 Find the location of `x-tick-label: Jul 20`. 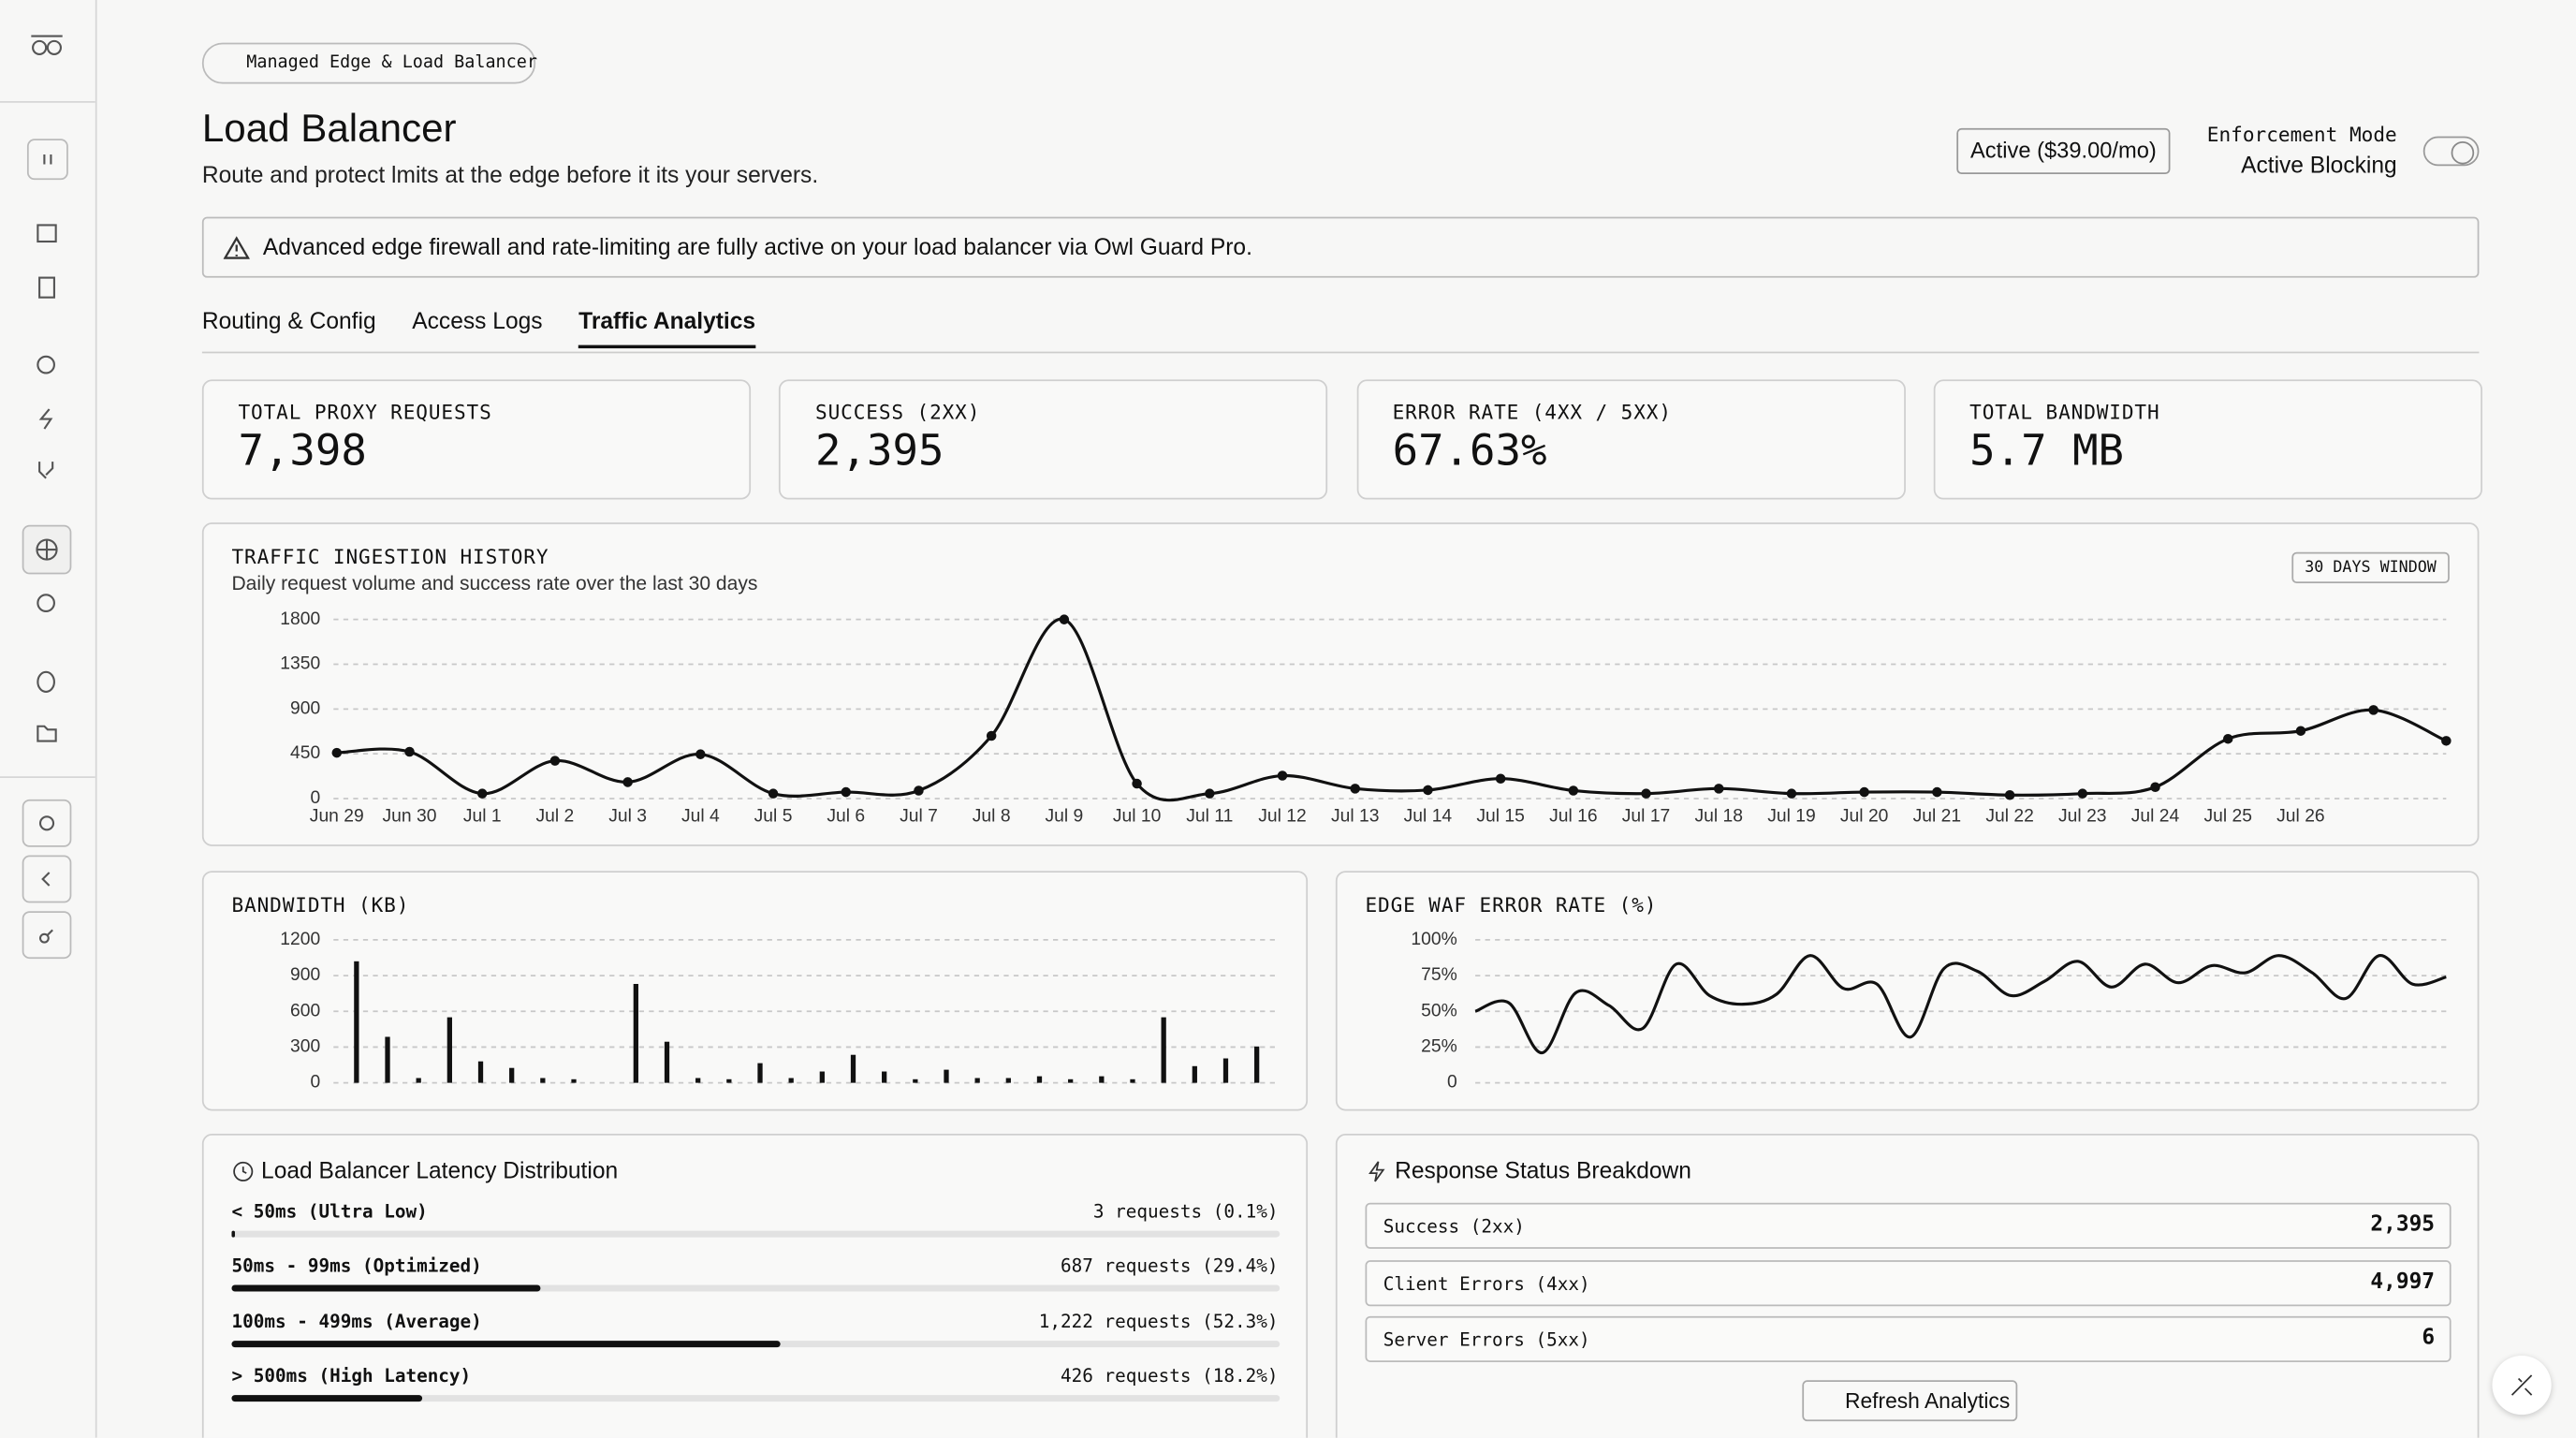

x-tick-label: Jul 20 is located at coordinates (1864, 816).